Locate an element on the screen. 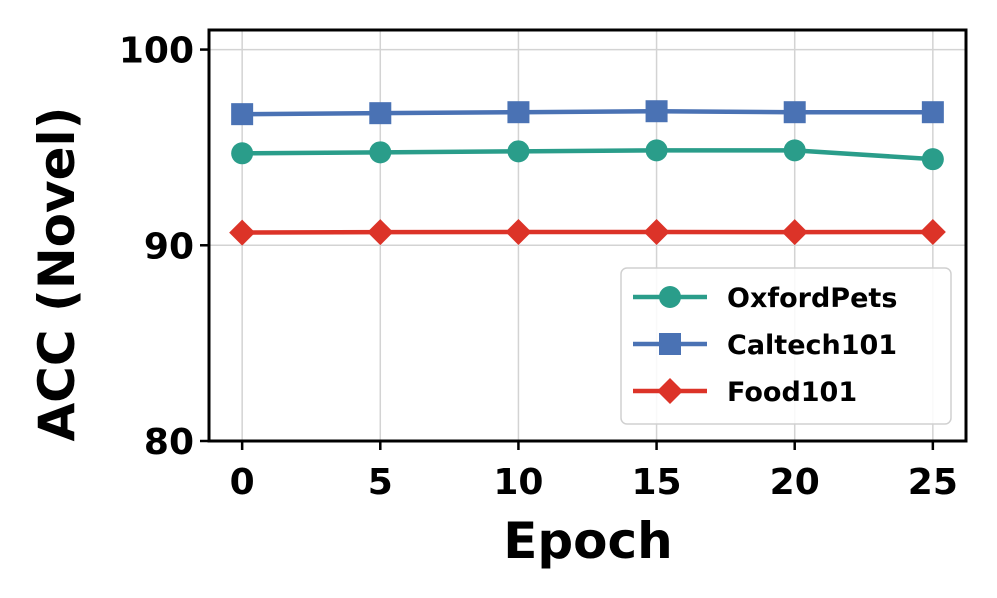 The image size is (997, 598). y-tick-label-1: 90 is located at coordinates (169, 246).